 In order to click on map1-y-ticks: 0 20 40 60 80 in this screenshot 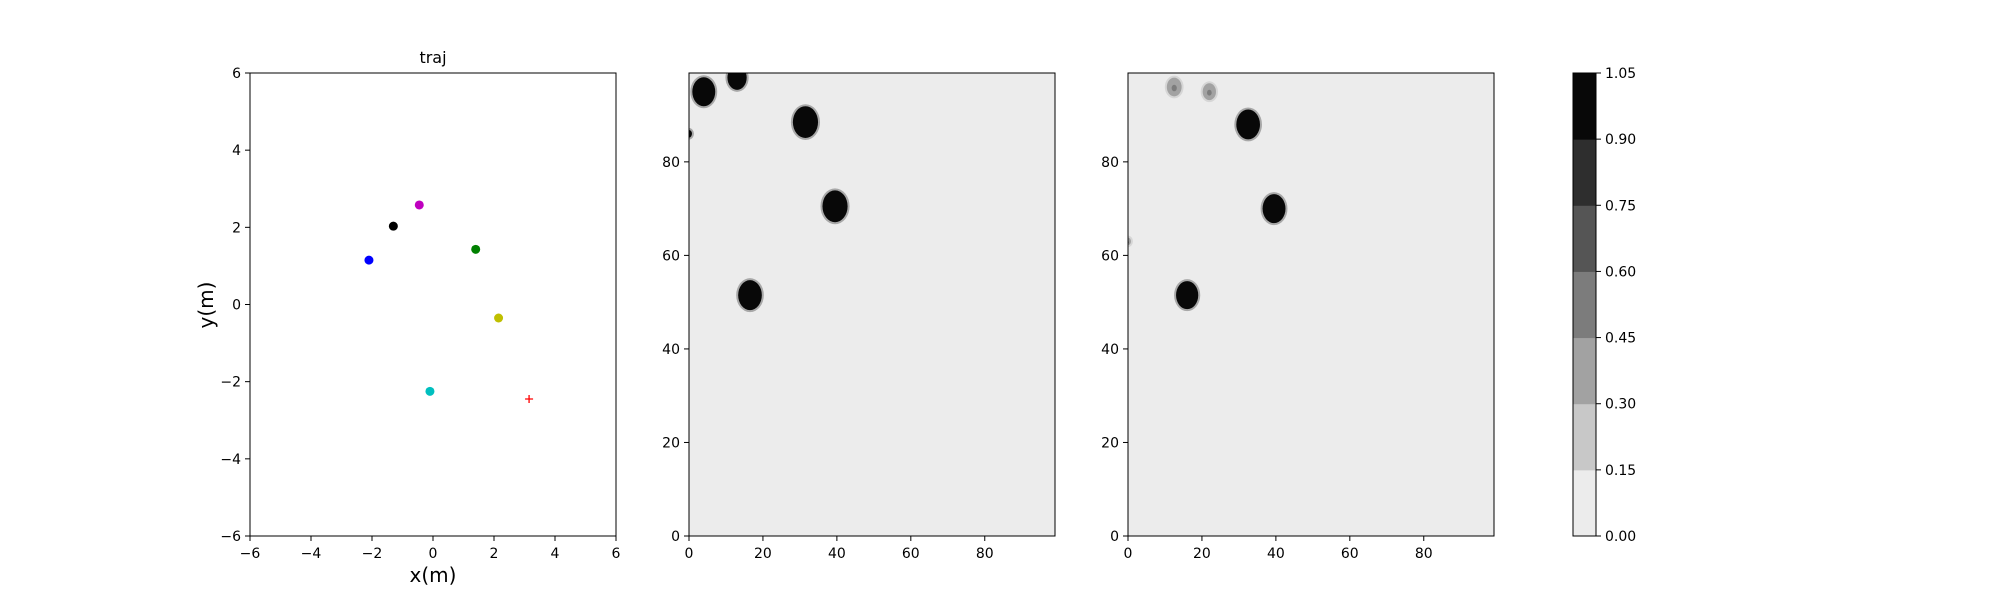, I will do `click(675, 350)`.